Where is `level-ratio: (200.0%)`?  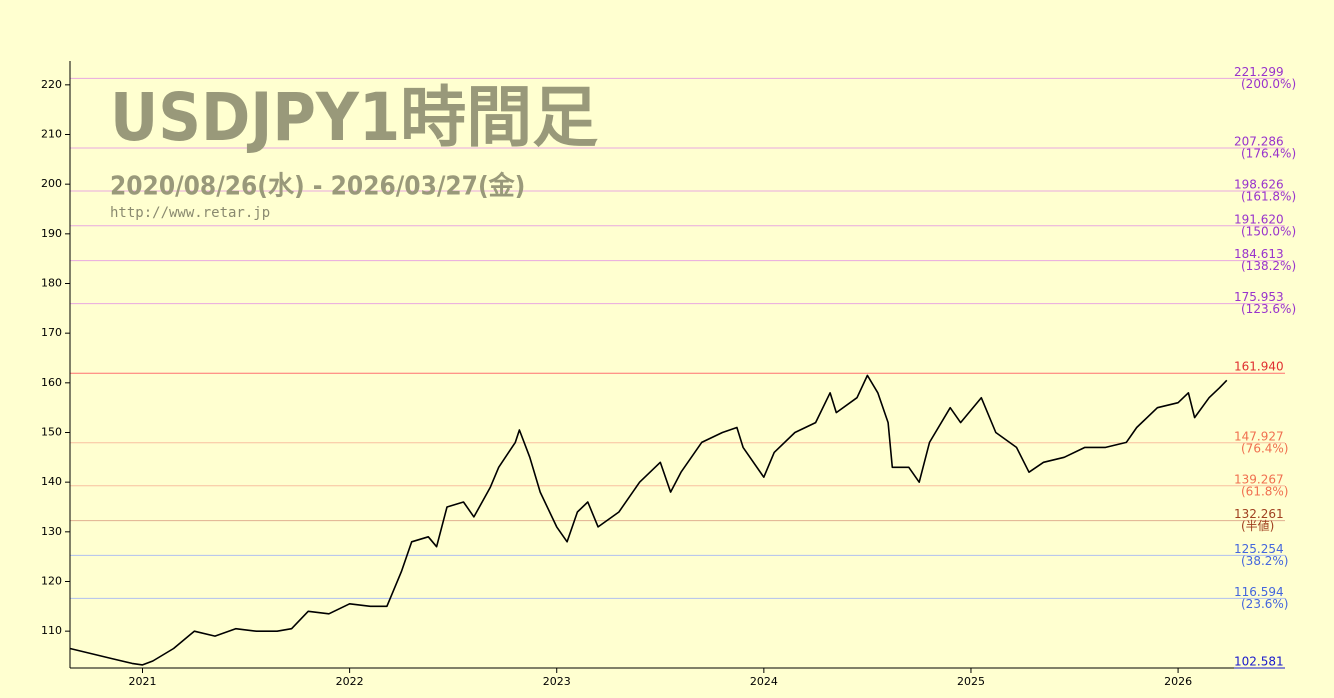
level-ratio: (200.0%) is located at coordinates (1268, 84).